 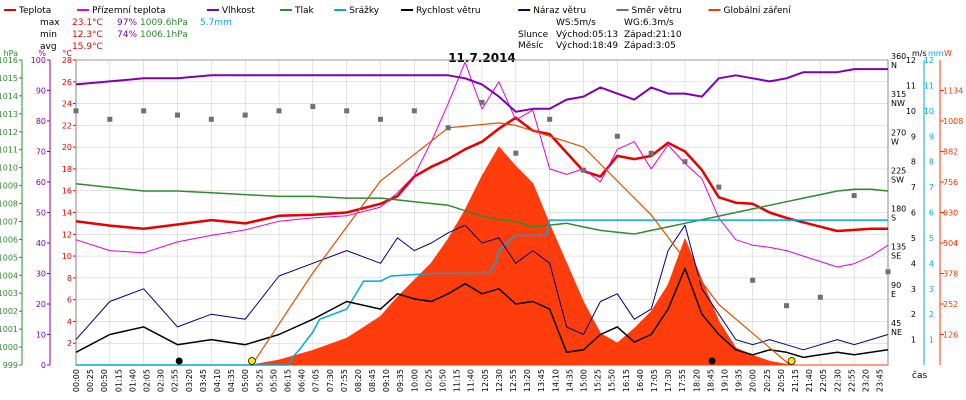 I want to click on axis-label-rain: 10, so click(x=929, y=111).